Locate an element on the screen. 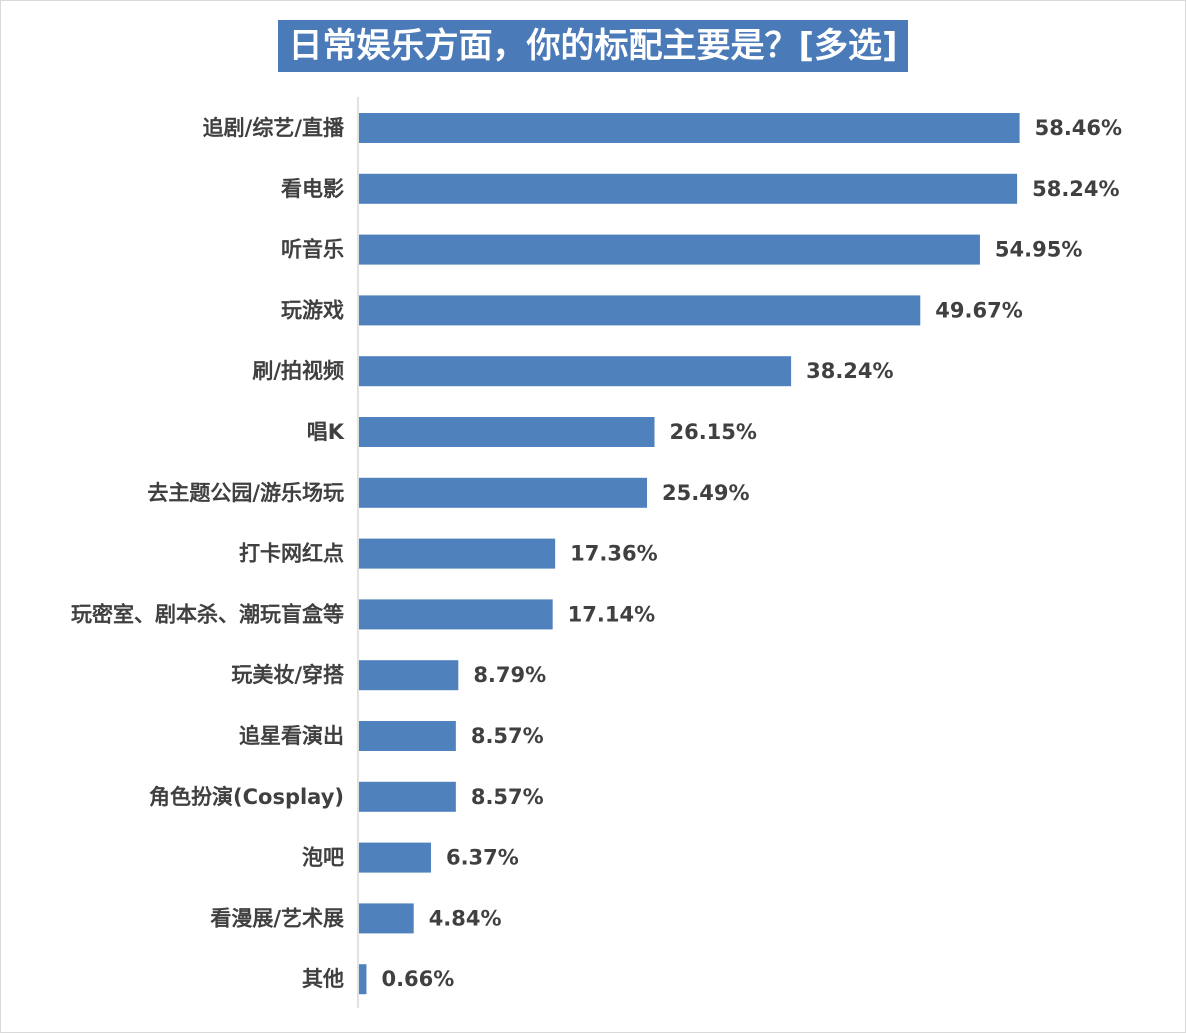  value-label-6: 25.49% is located at coordinates (705, 493).